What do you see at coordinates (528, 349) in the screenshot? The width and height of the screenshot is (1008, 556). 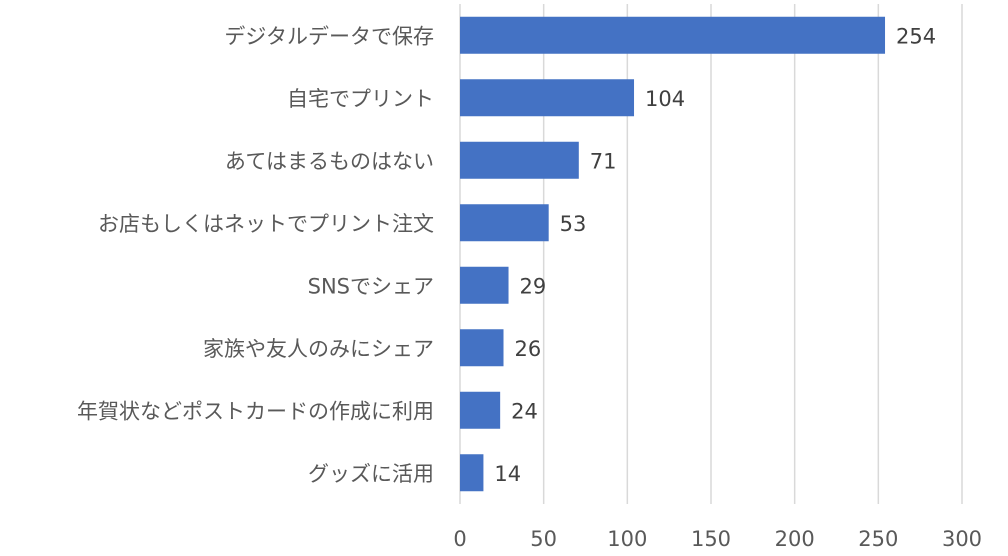 I see `data-label: 26` at bounding box center [528, 349].